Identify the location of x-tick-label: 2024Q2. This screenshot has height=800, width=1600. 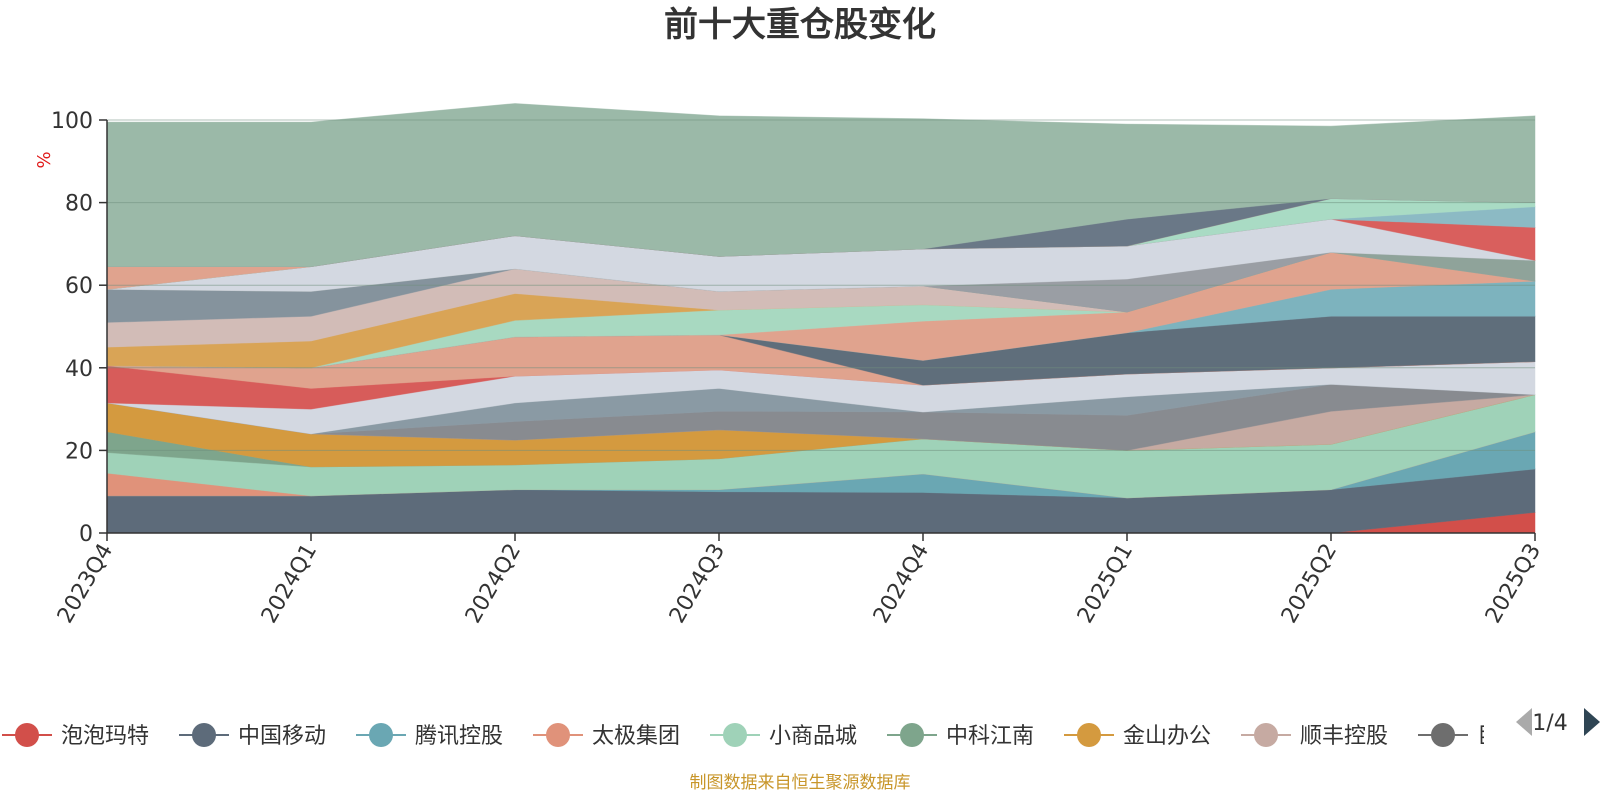
(493, 584).